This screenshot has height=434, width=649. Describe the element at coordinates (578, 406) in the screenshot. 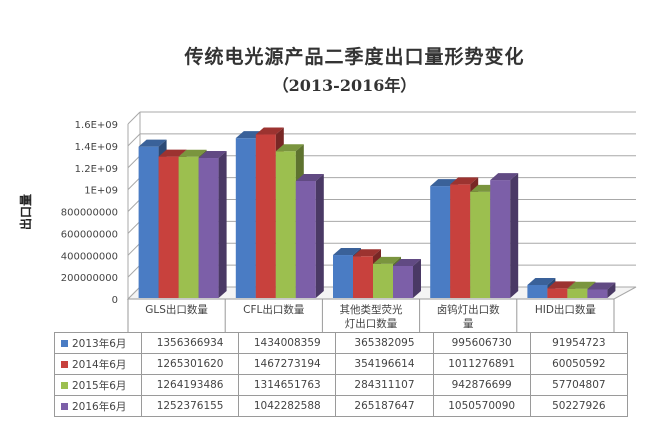

I see `table-cell: 50227926` at that location.